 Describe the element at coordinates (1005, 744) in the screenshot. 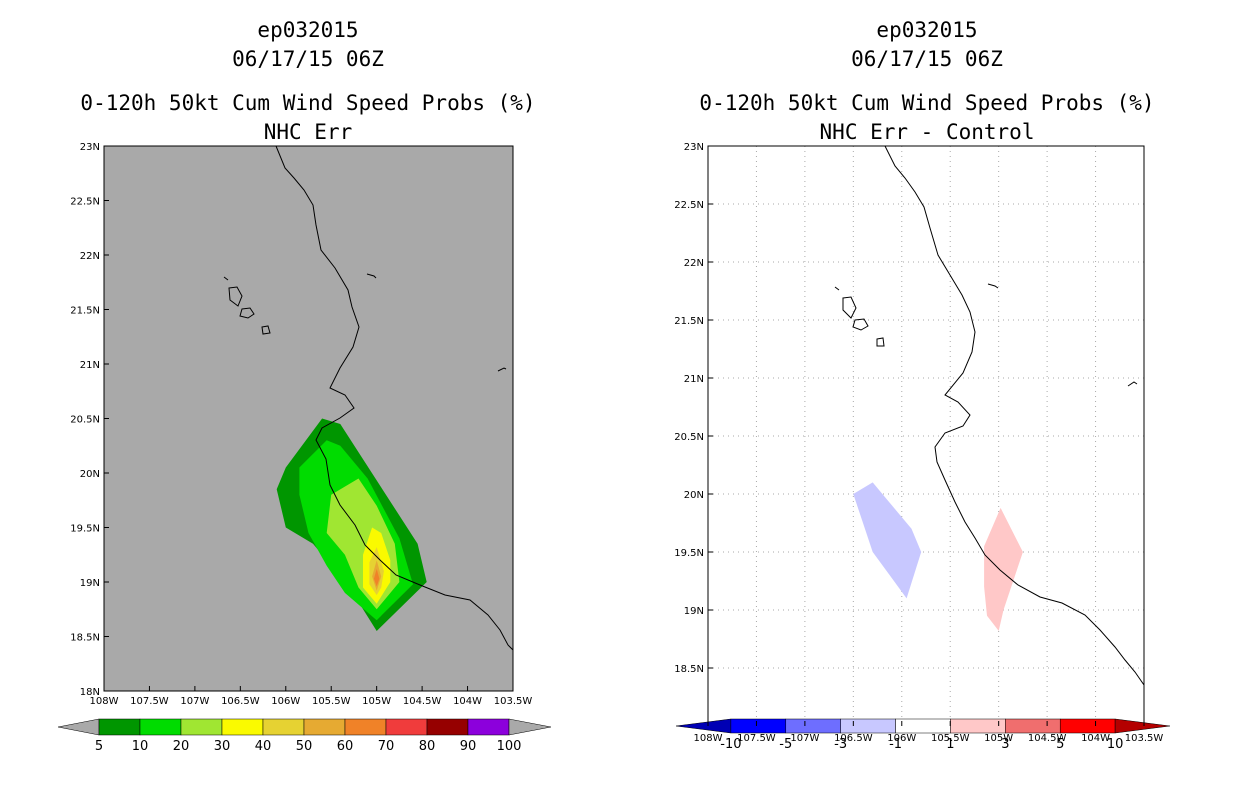

I see `right-colorbar-label: 3` at that location.